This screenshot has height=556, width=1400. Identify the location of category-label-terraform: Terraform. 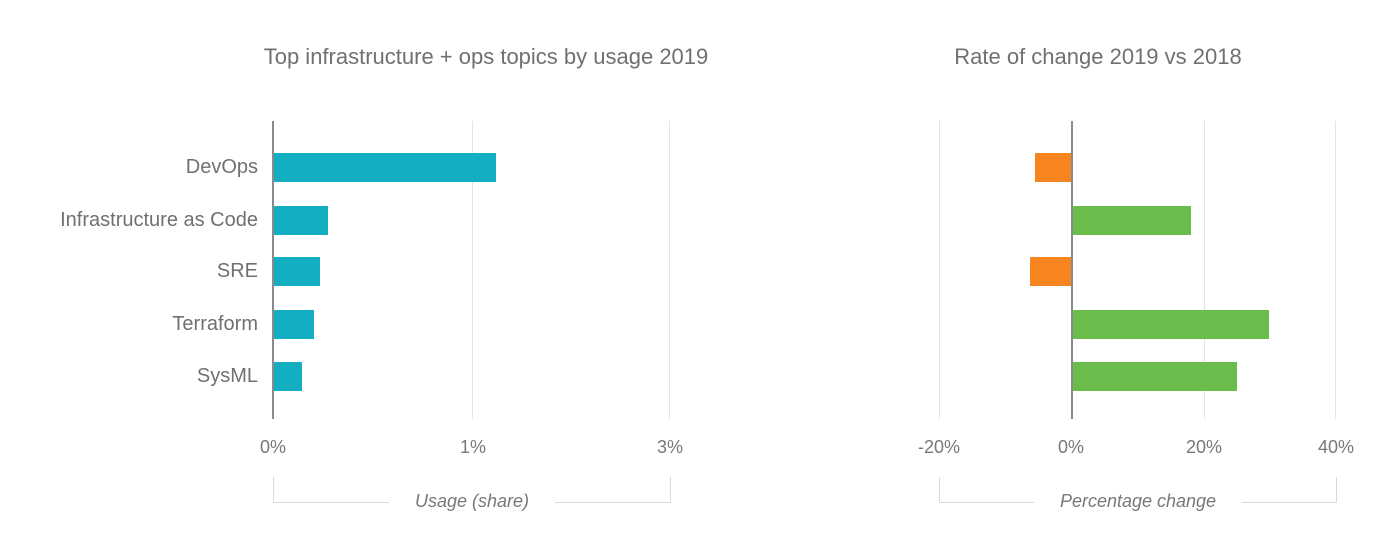
(215, 324).